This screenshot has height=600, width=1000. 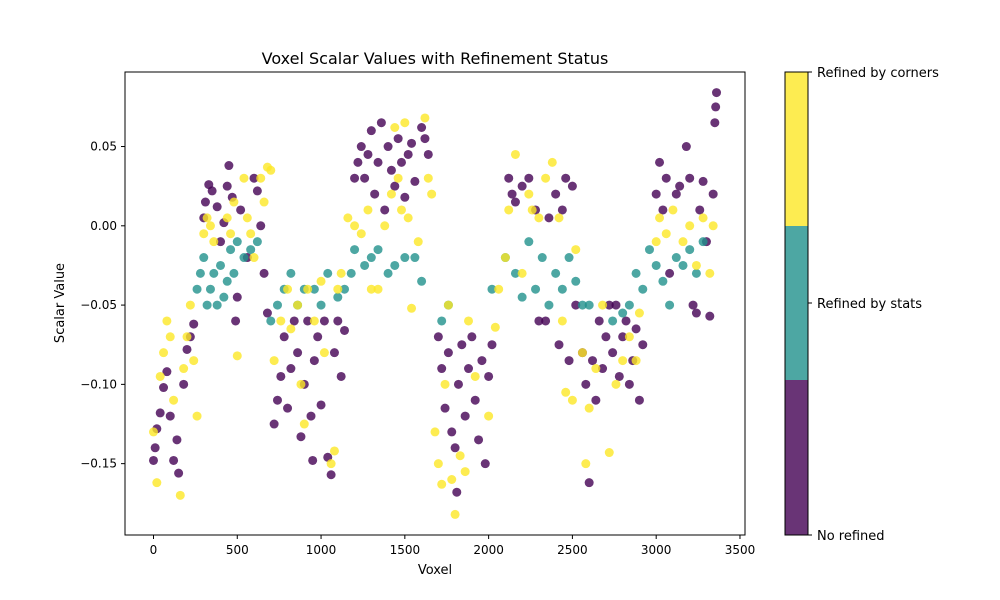 I want to click on y-axis-ticks: −0.15 −0.10 −0.05 0.00 0.05, so click(x=102, y=305).